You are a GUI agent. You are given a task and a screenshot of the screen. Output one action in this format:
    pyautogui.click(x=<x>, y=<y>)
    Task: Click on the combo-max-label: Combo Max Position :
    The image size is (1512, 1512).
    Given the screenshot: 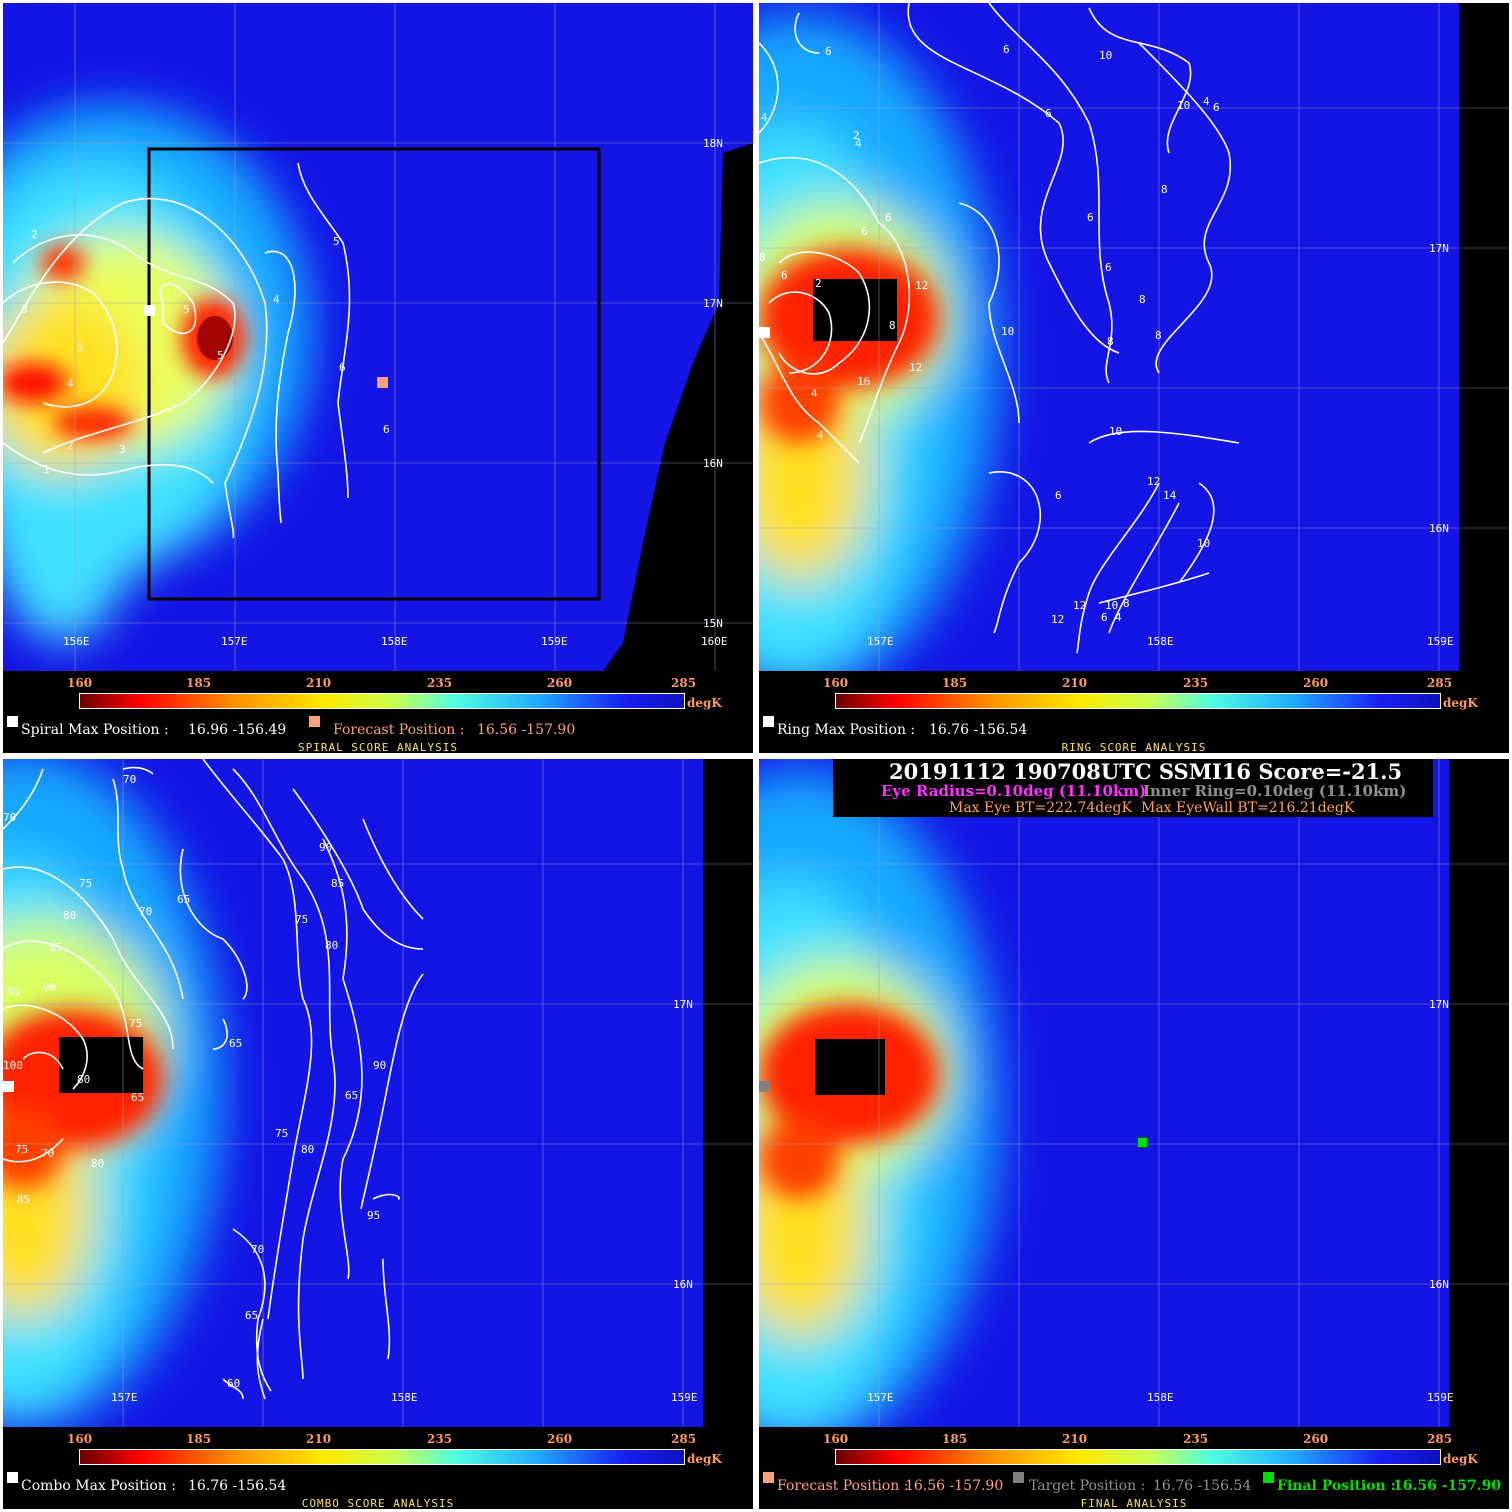 What is the action you would take?
    pyautogui.click(x=98, y=1486)
    